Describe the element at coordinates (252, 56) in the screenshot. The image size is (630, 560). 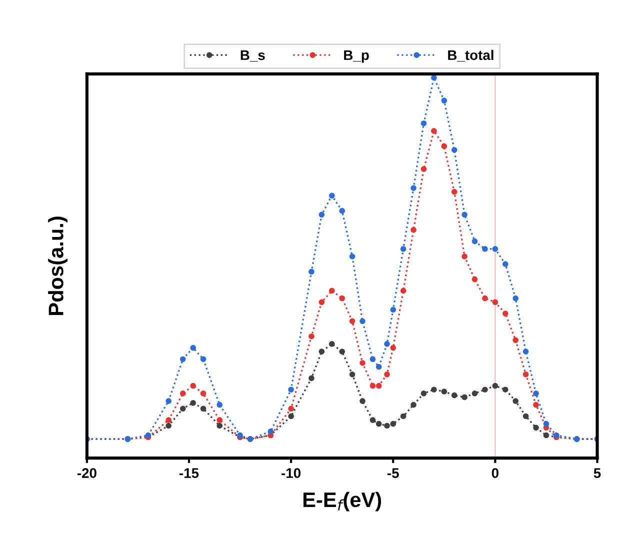
I see `legend-label: B_s` at that location.